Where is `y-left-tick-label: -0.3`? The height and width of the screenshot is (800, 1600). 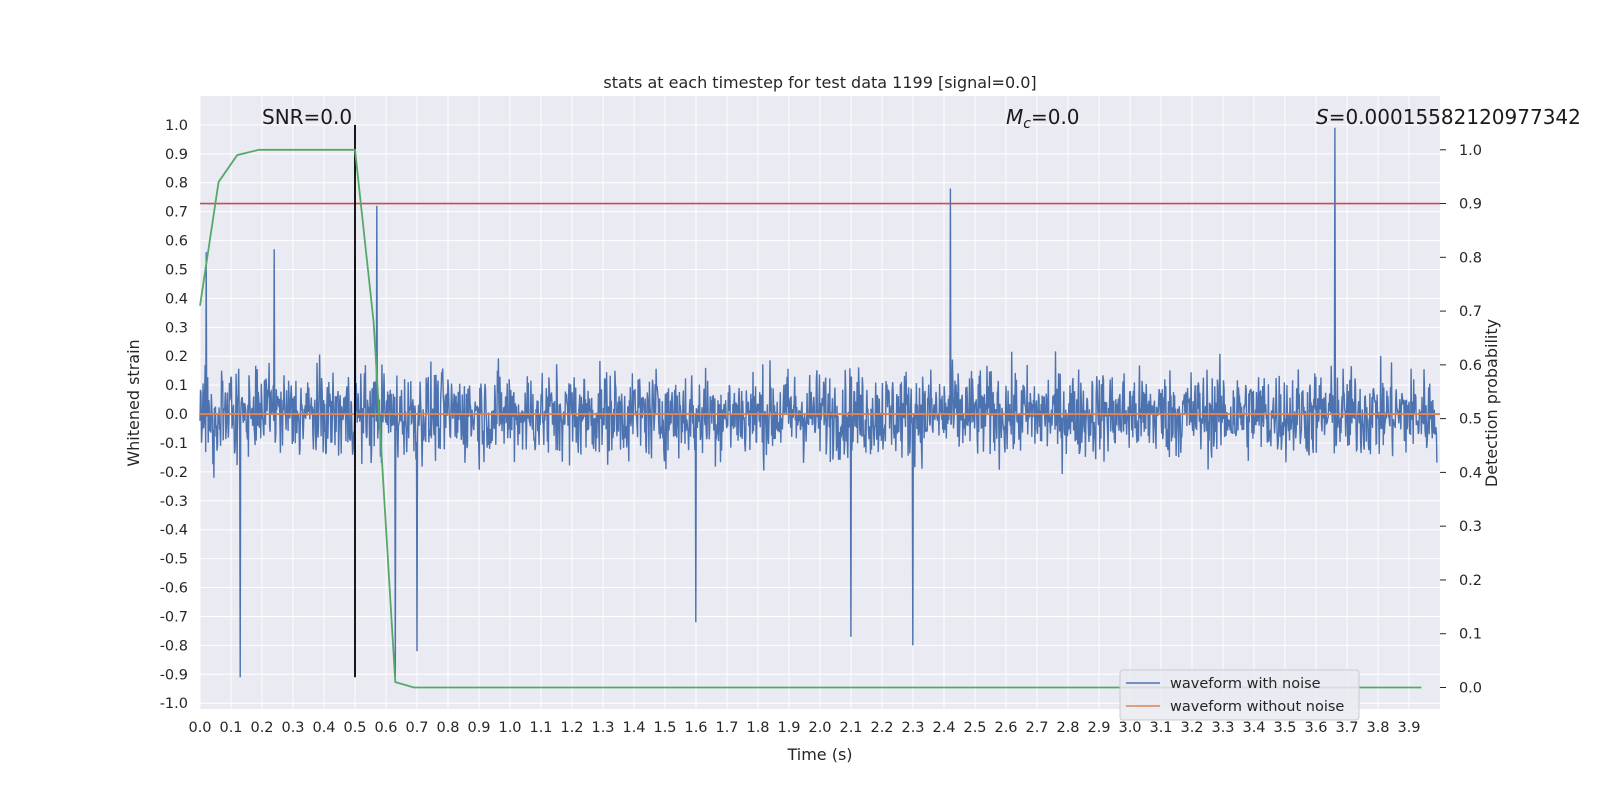 y-left-tick-label: -0.3 is located at coordinates (174, 502).